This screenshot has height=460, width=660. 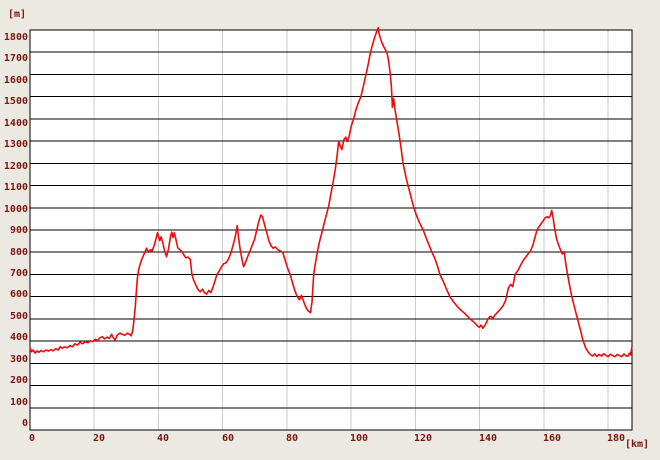 What do you see at coordinates (552, 438) in the screenshot?
I see `x-tick-label: 160` at bounding box center [552, 438].